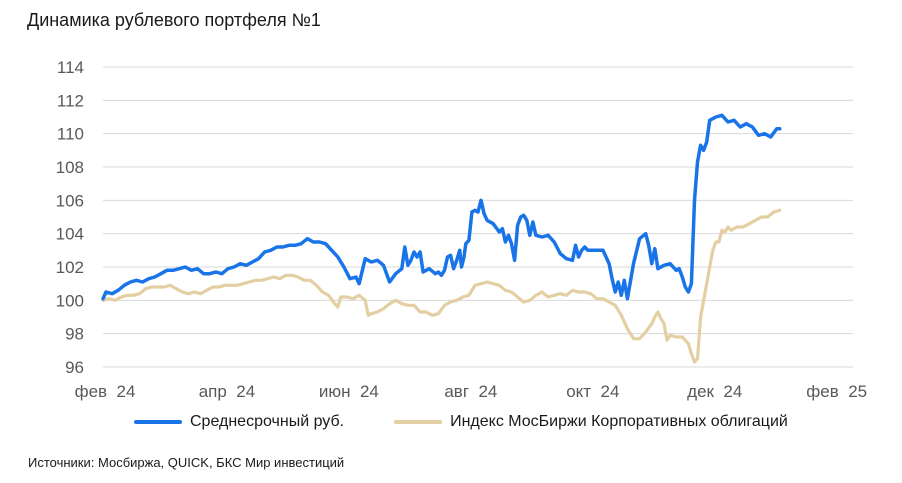  What do you see at coordinates (349, 391) in the screenshot?
I see `x-tick-label: июн 24` at bounding box center [349, 391].